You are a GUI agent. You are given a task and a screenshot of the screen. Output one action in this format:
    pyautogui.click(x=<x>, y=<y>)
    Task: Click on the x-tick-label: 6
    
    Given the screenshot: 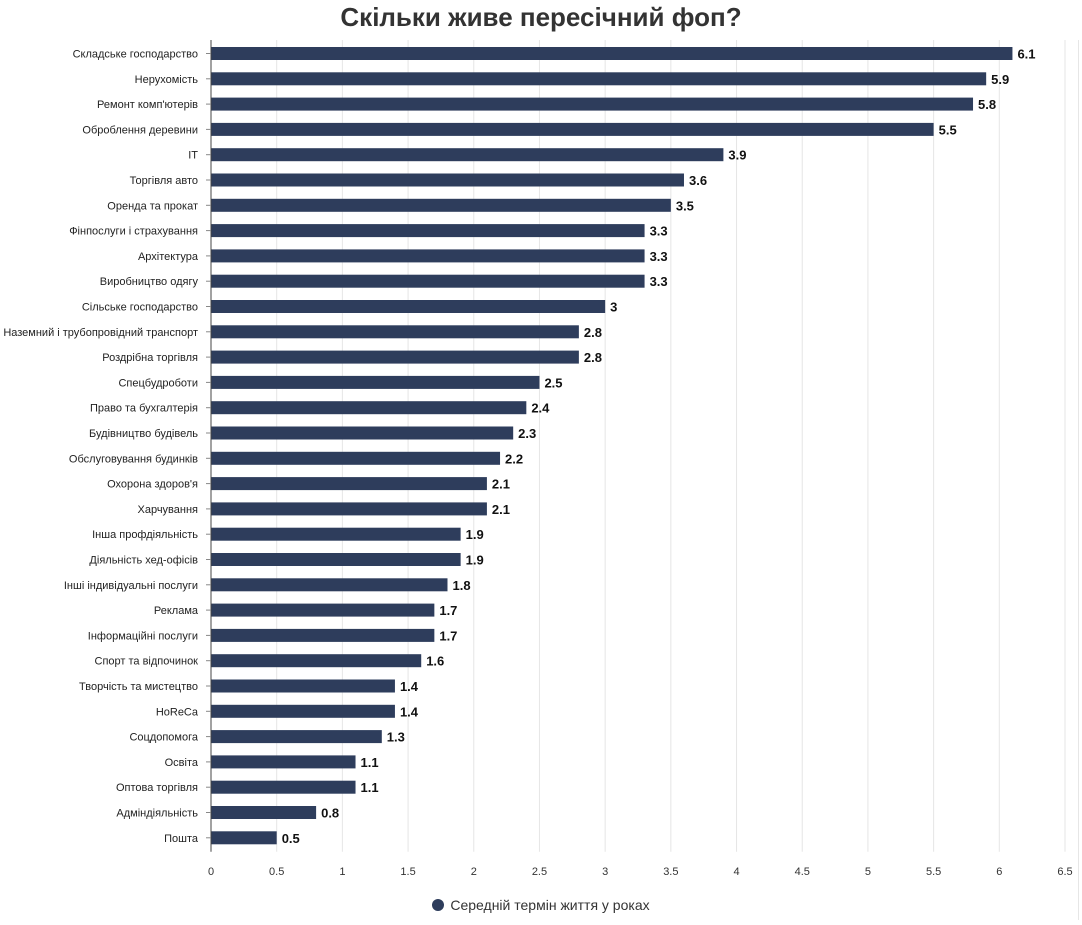 What is the action you would take?
    pyautogui.click(x=999, y=872)
    